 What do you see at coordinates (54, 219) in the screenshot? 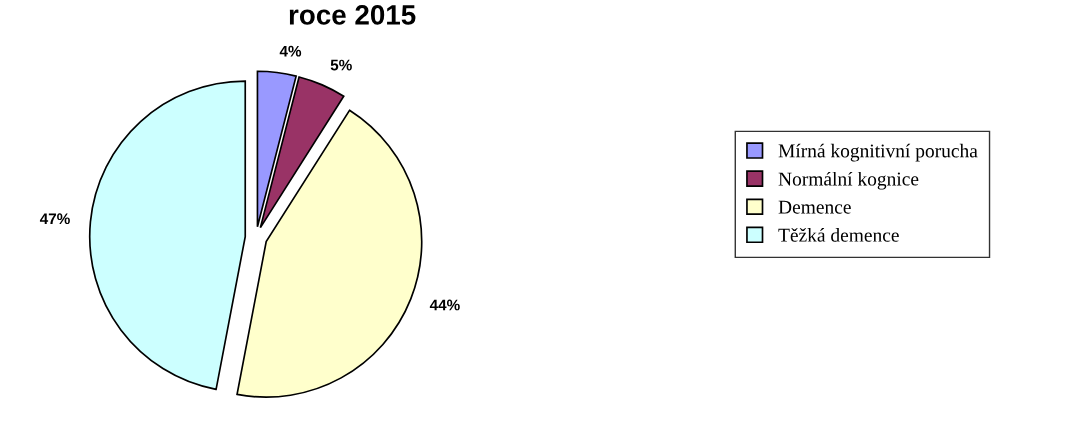
I see `data-label: 47%` at bounding box center [54, 219].